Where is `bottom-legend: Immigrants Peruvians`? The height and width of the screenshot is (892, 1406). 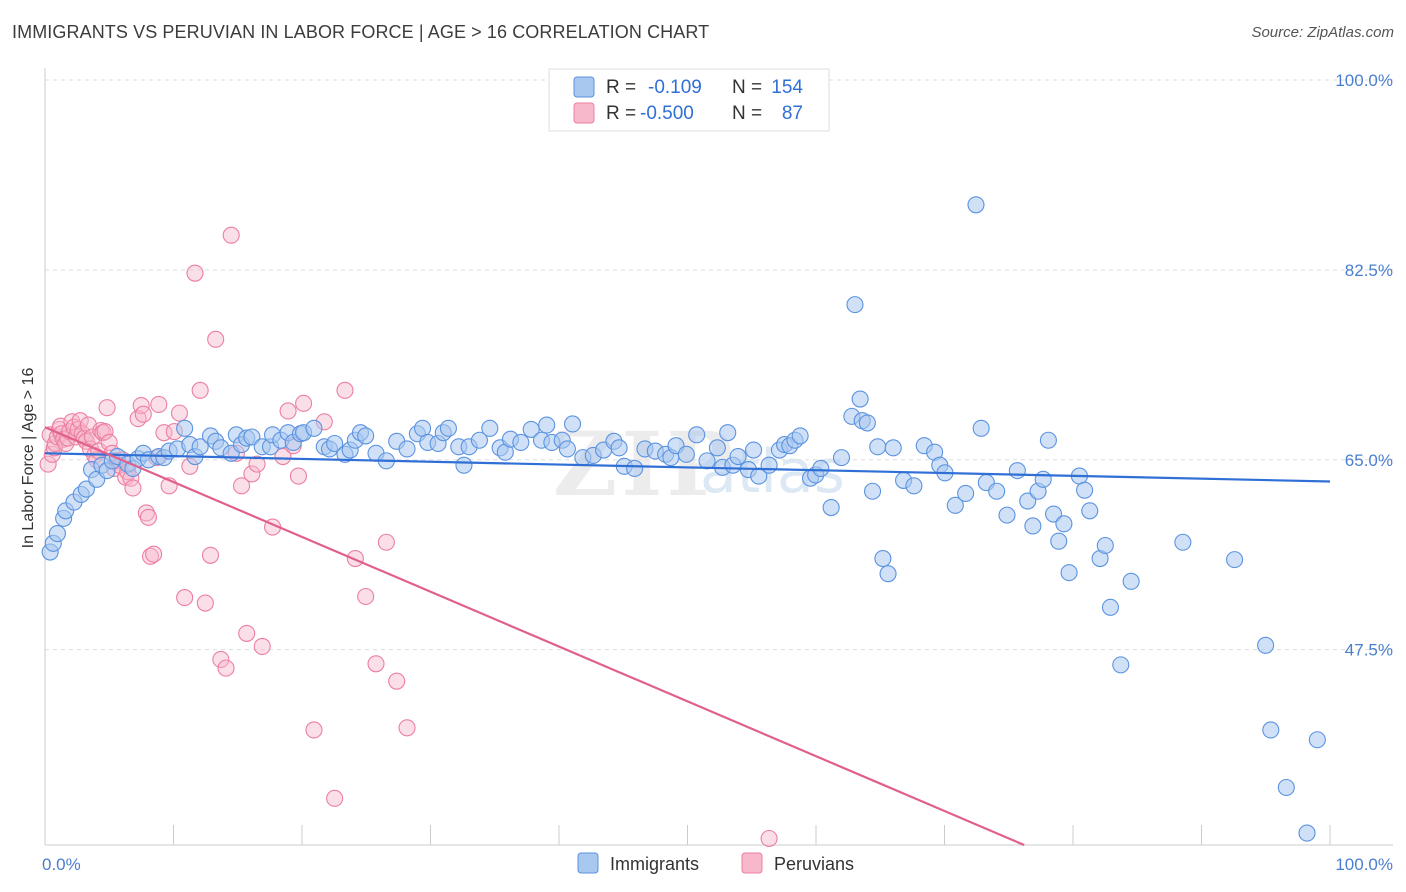
bottom-legend: Immigrants Peruvians is located at coordinates (715, 863).